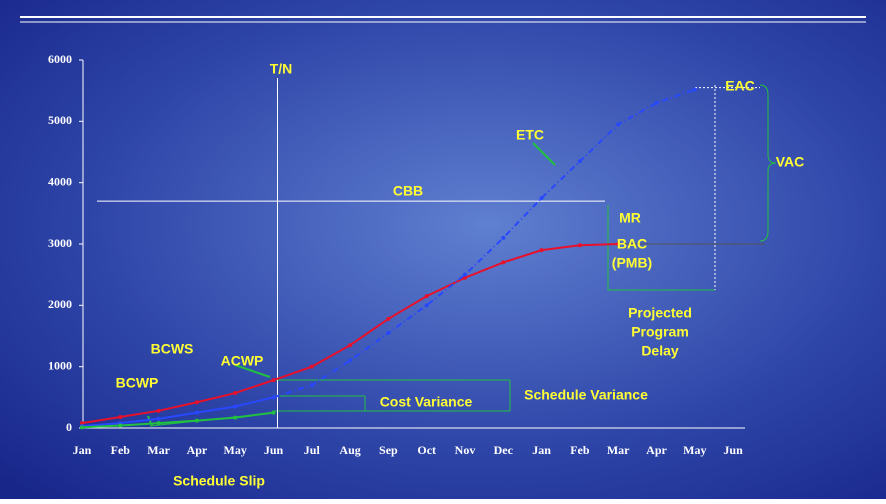 This screenshot has width=886, height=504. What do you see at coordinates (60, 120) in the screenshot?
I see `y-tick-label: 5000` at bounding box center [60, 120].